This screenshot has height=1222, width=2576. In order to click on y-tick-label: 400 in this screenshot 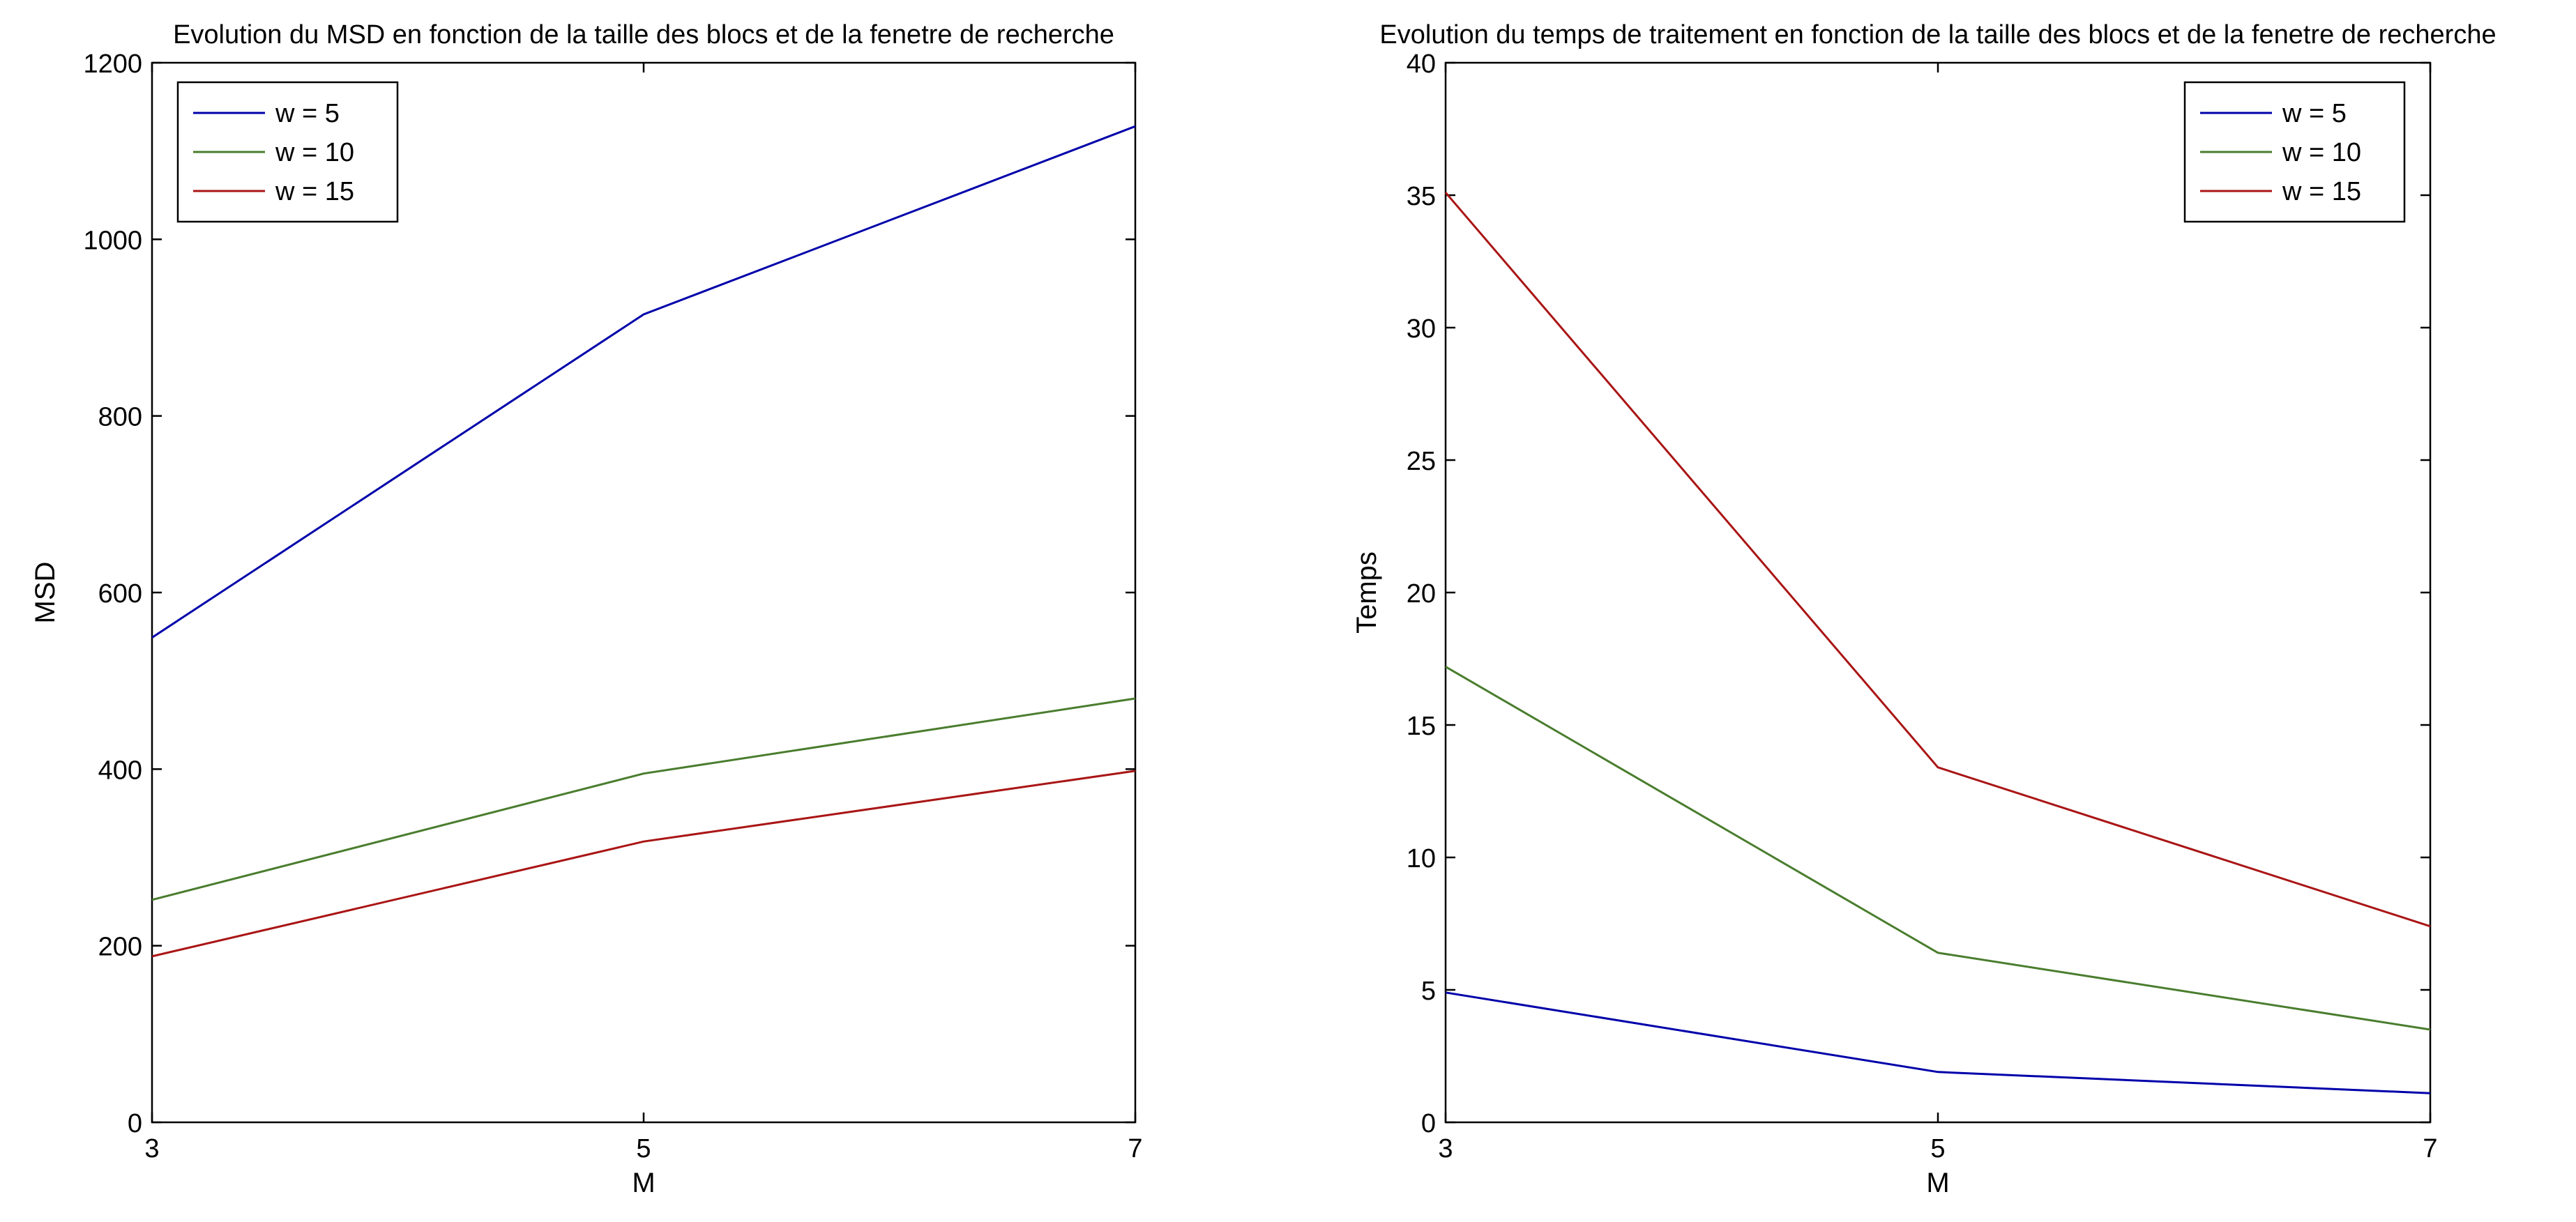, I will do `click(120, 770)`.